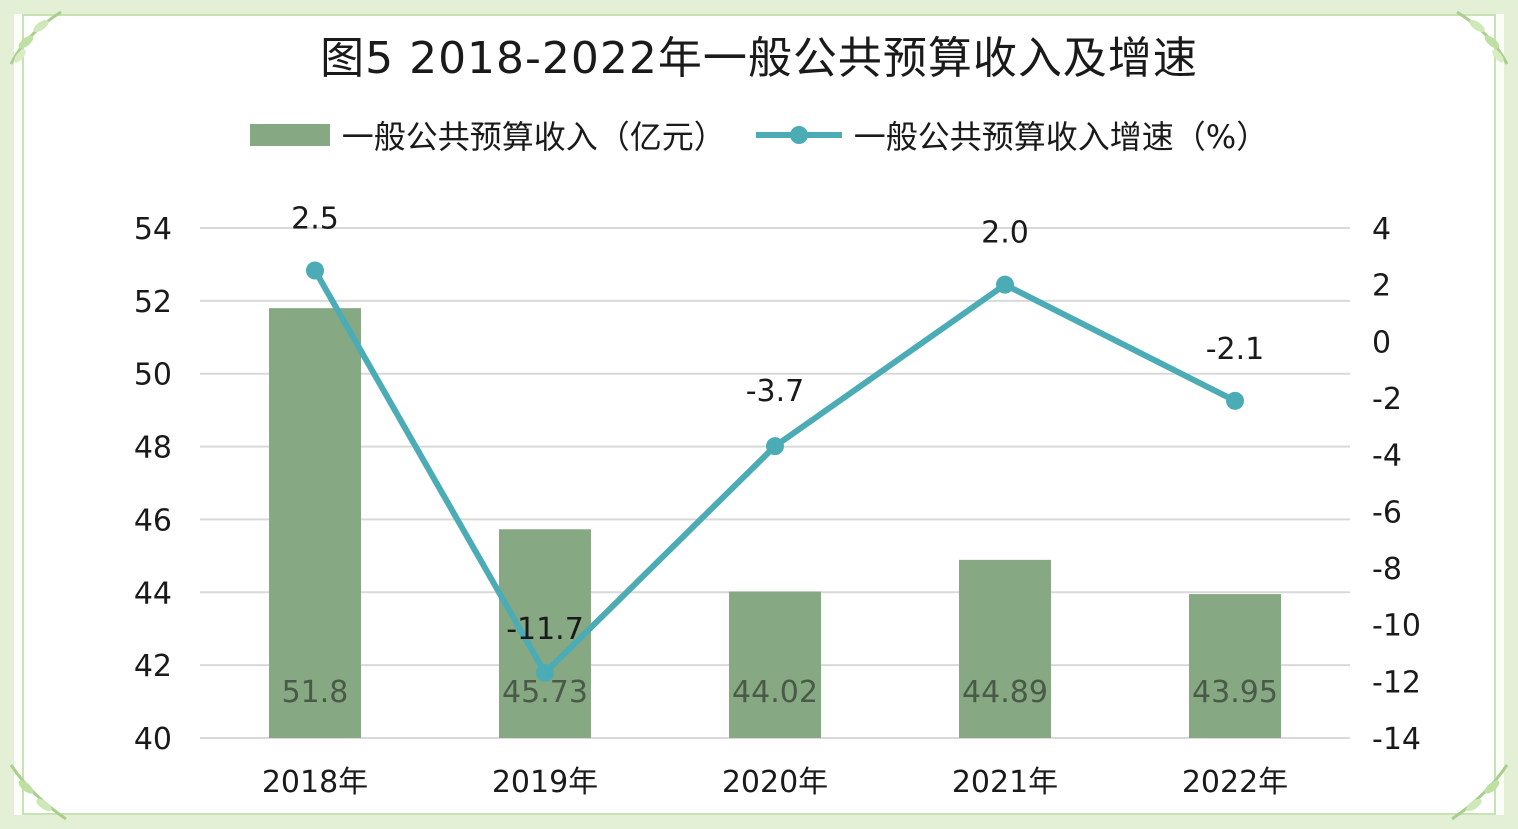 Image resolution: width=1518 pixels, height=829 pixels. What do you see at coordinates (1387, 456) in the screenshot?
I see `right-axis-tick-label: -4` at bounding box center [1387, 456].